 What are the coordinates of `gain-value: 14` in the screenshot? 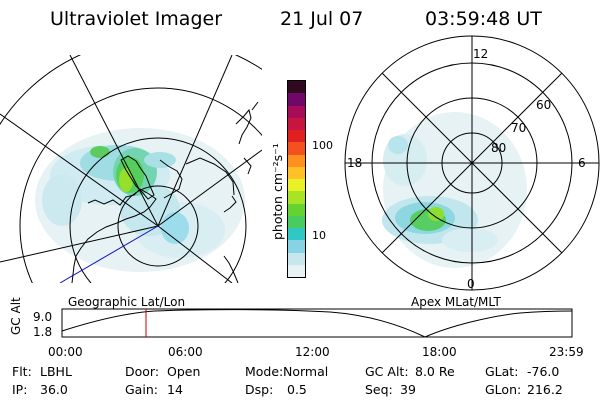 It's located at (175, 389).